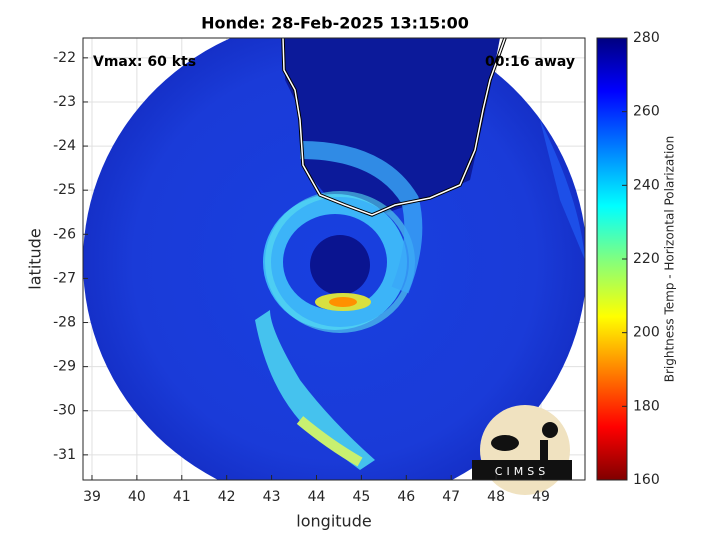  What do you see at coordinates (646, 480) in the screenshot?
I see `colorbar-tick-label: 160` at bounding box center [646, 480].